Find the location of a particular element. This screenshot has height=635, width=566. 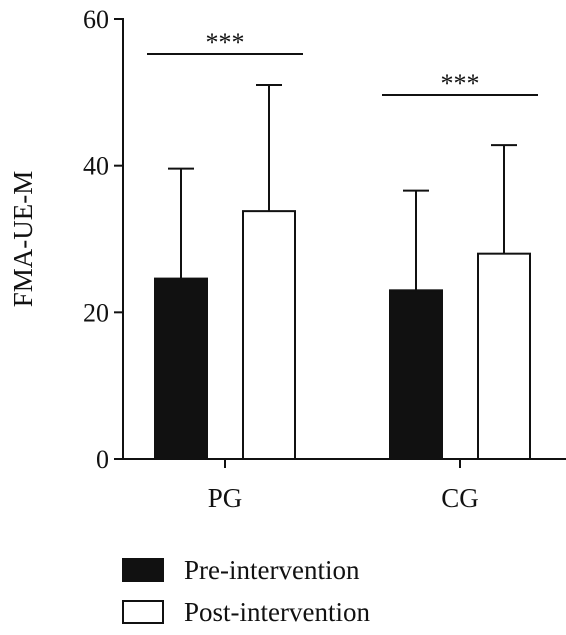

y-axis-label: FMA-UE-M is located at coordinates (23, 239).